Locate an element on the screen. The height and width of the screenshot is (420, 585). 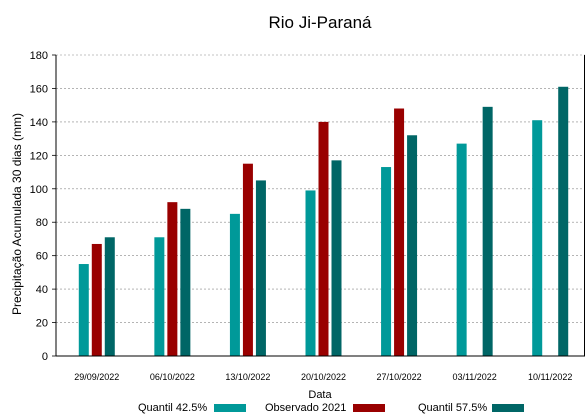
chart-title: Rio Ji-Paraná is located at coordinates (321, 22).